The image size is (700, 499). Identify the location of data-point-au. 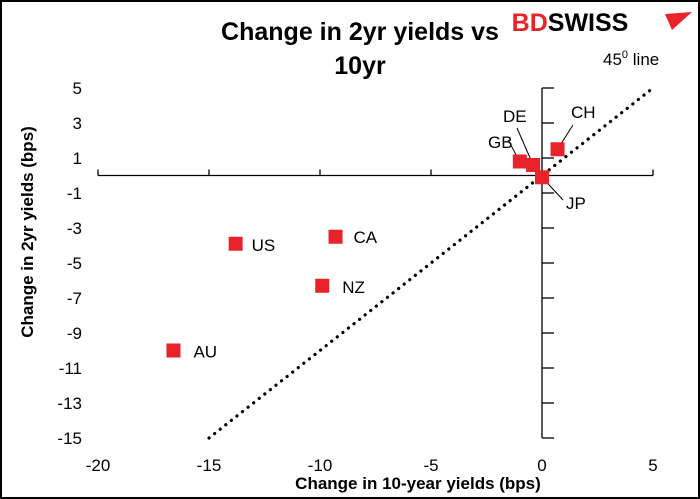
(173, 350).